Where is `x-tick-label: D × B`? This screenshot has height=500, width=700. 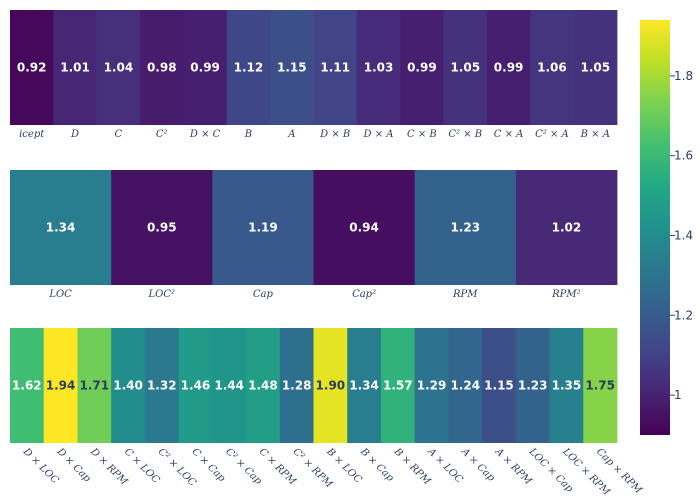 x-tick-label: D × B is located at coordinates (334, 134).